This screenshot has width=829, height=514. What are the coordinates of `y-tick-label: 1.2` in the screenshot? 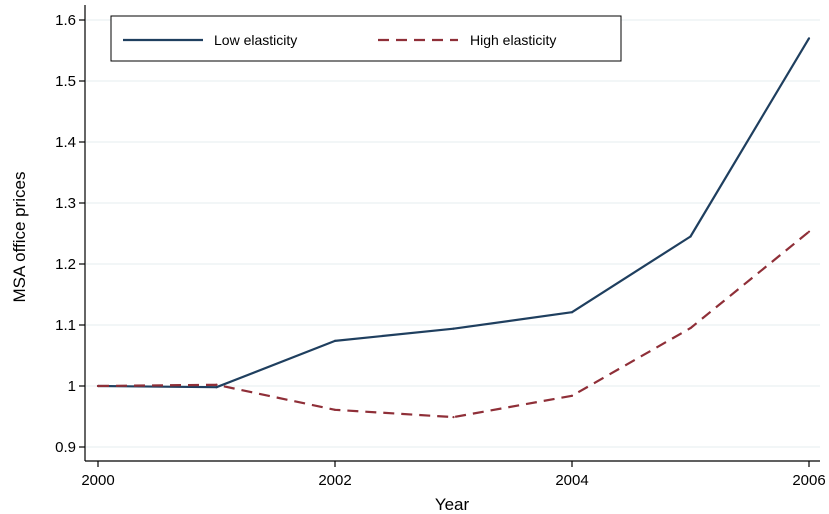 It's located at (65, 264).